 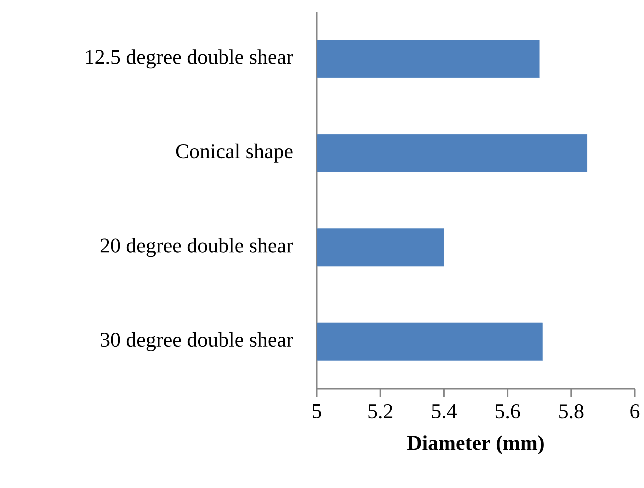 I want to click on x-tick-label: 6, so click(x=635, y=411).